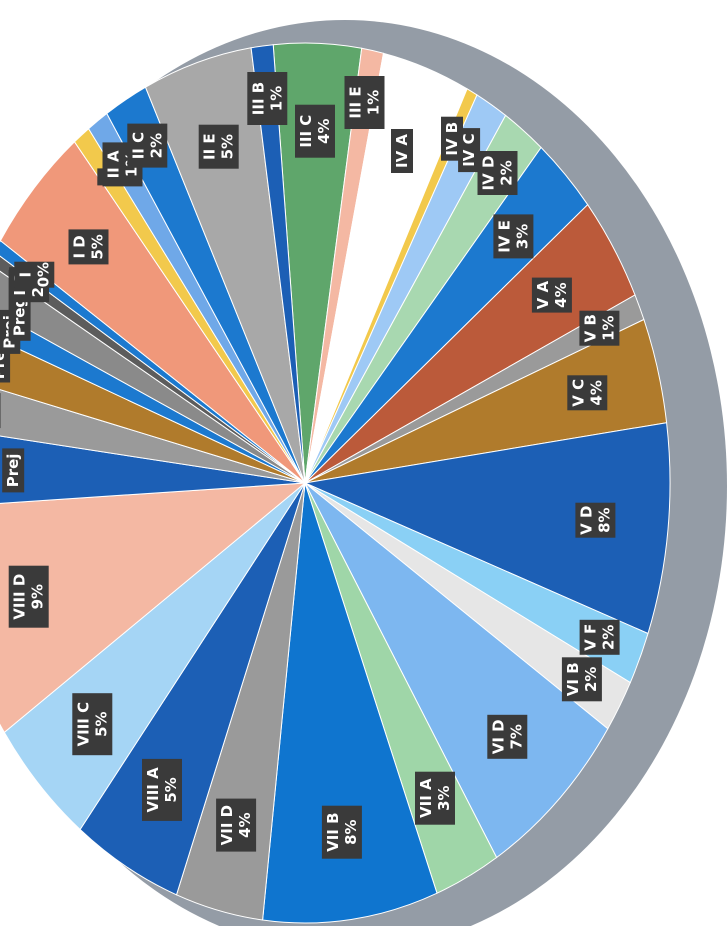  I want to click on slice-label-7: V A 4%, so click(551, 295).